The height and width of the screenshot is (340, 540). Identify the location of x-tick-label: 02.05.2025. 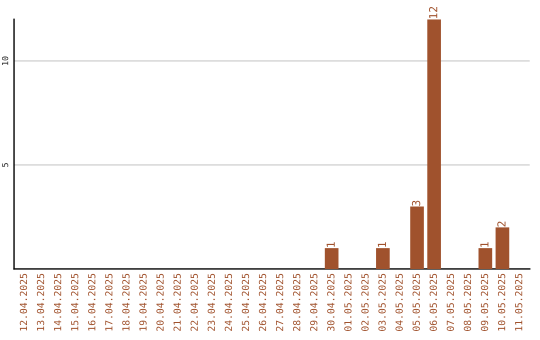
(365, 303).